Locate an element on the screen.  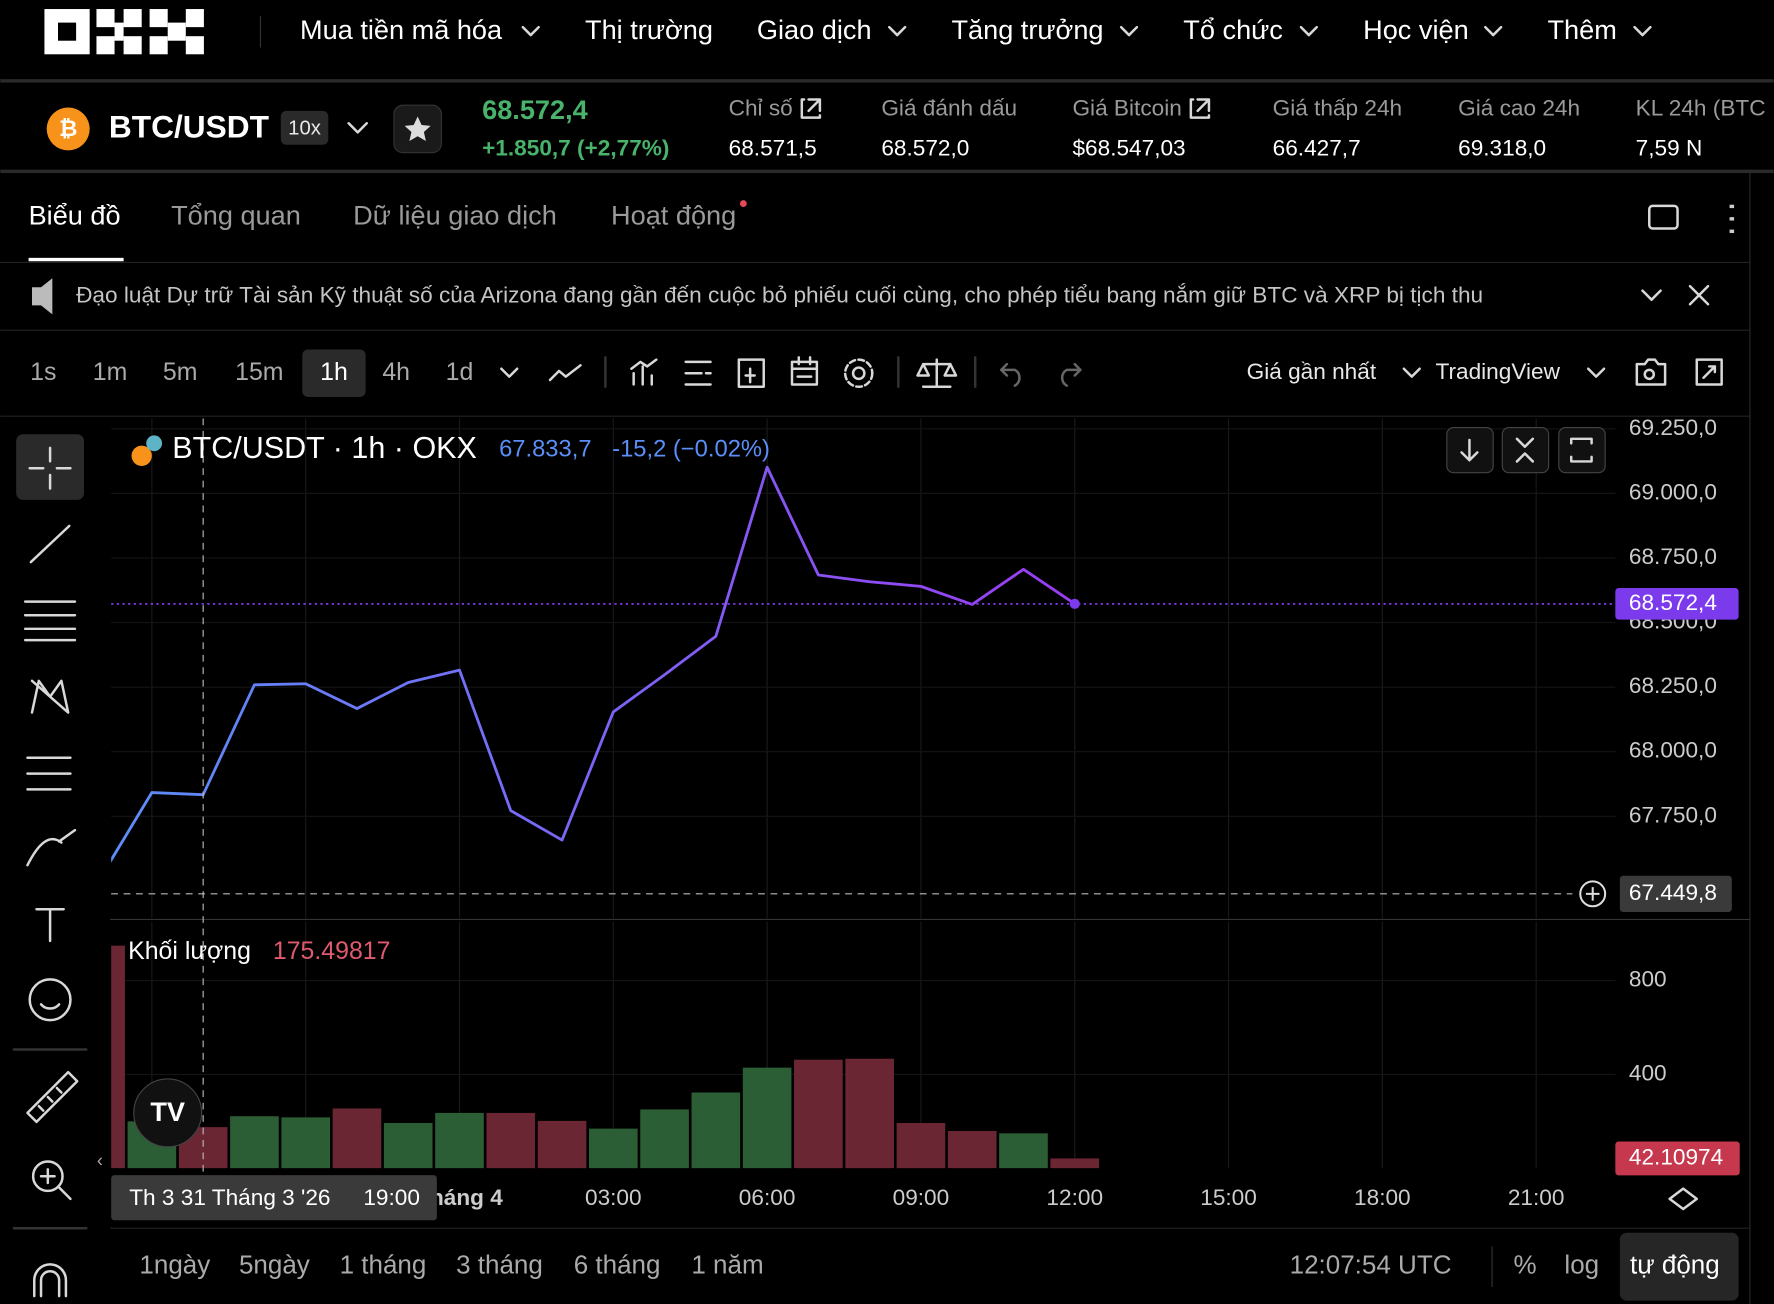
nav-item: Giao dịch is located at coordinates (814, 29).